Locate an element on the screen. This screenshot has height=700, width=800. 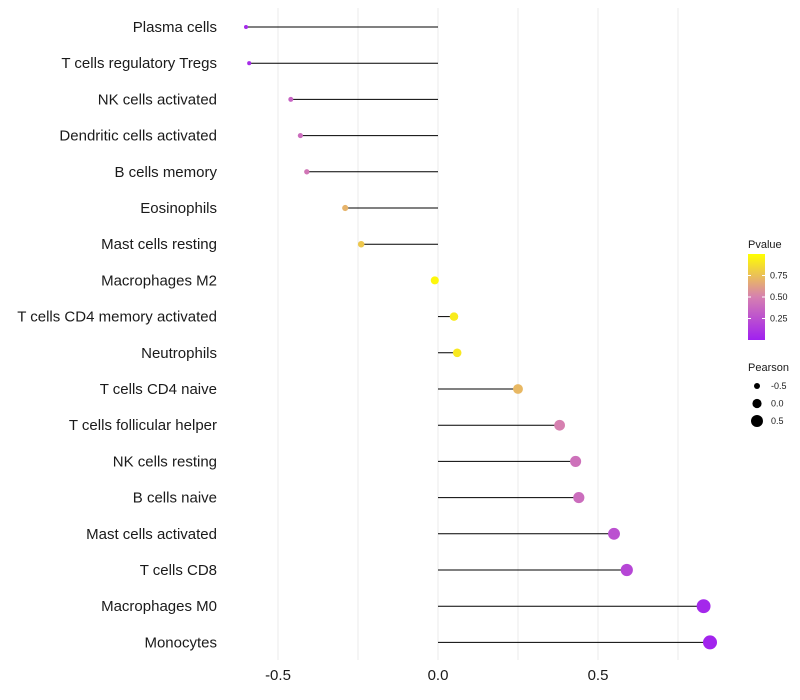
y-category-label: Mast cells resting is located at coordinates (159, 244).